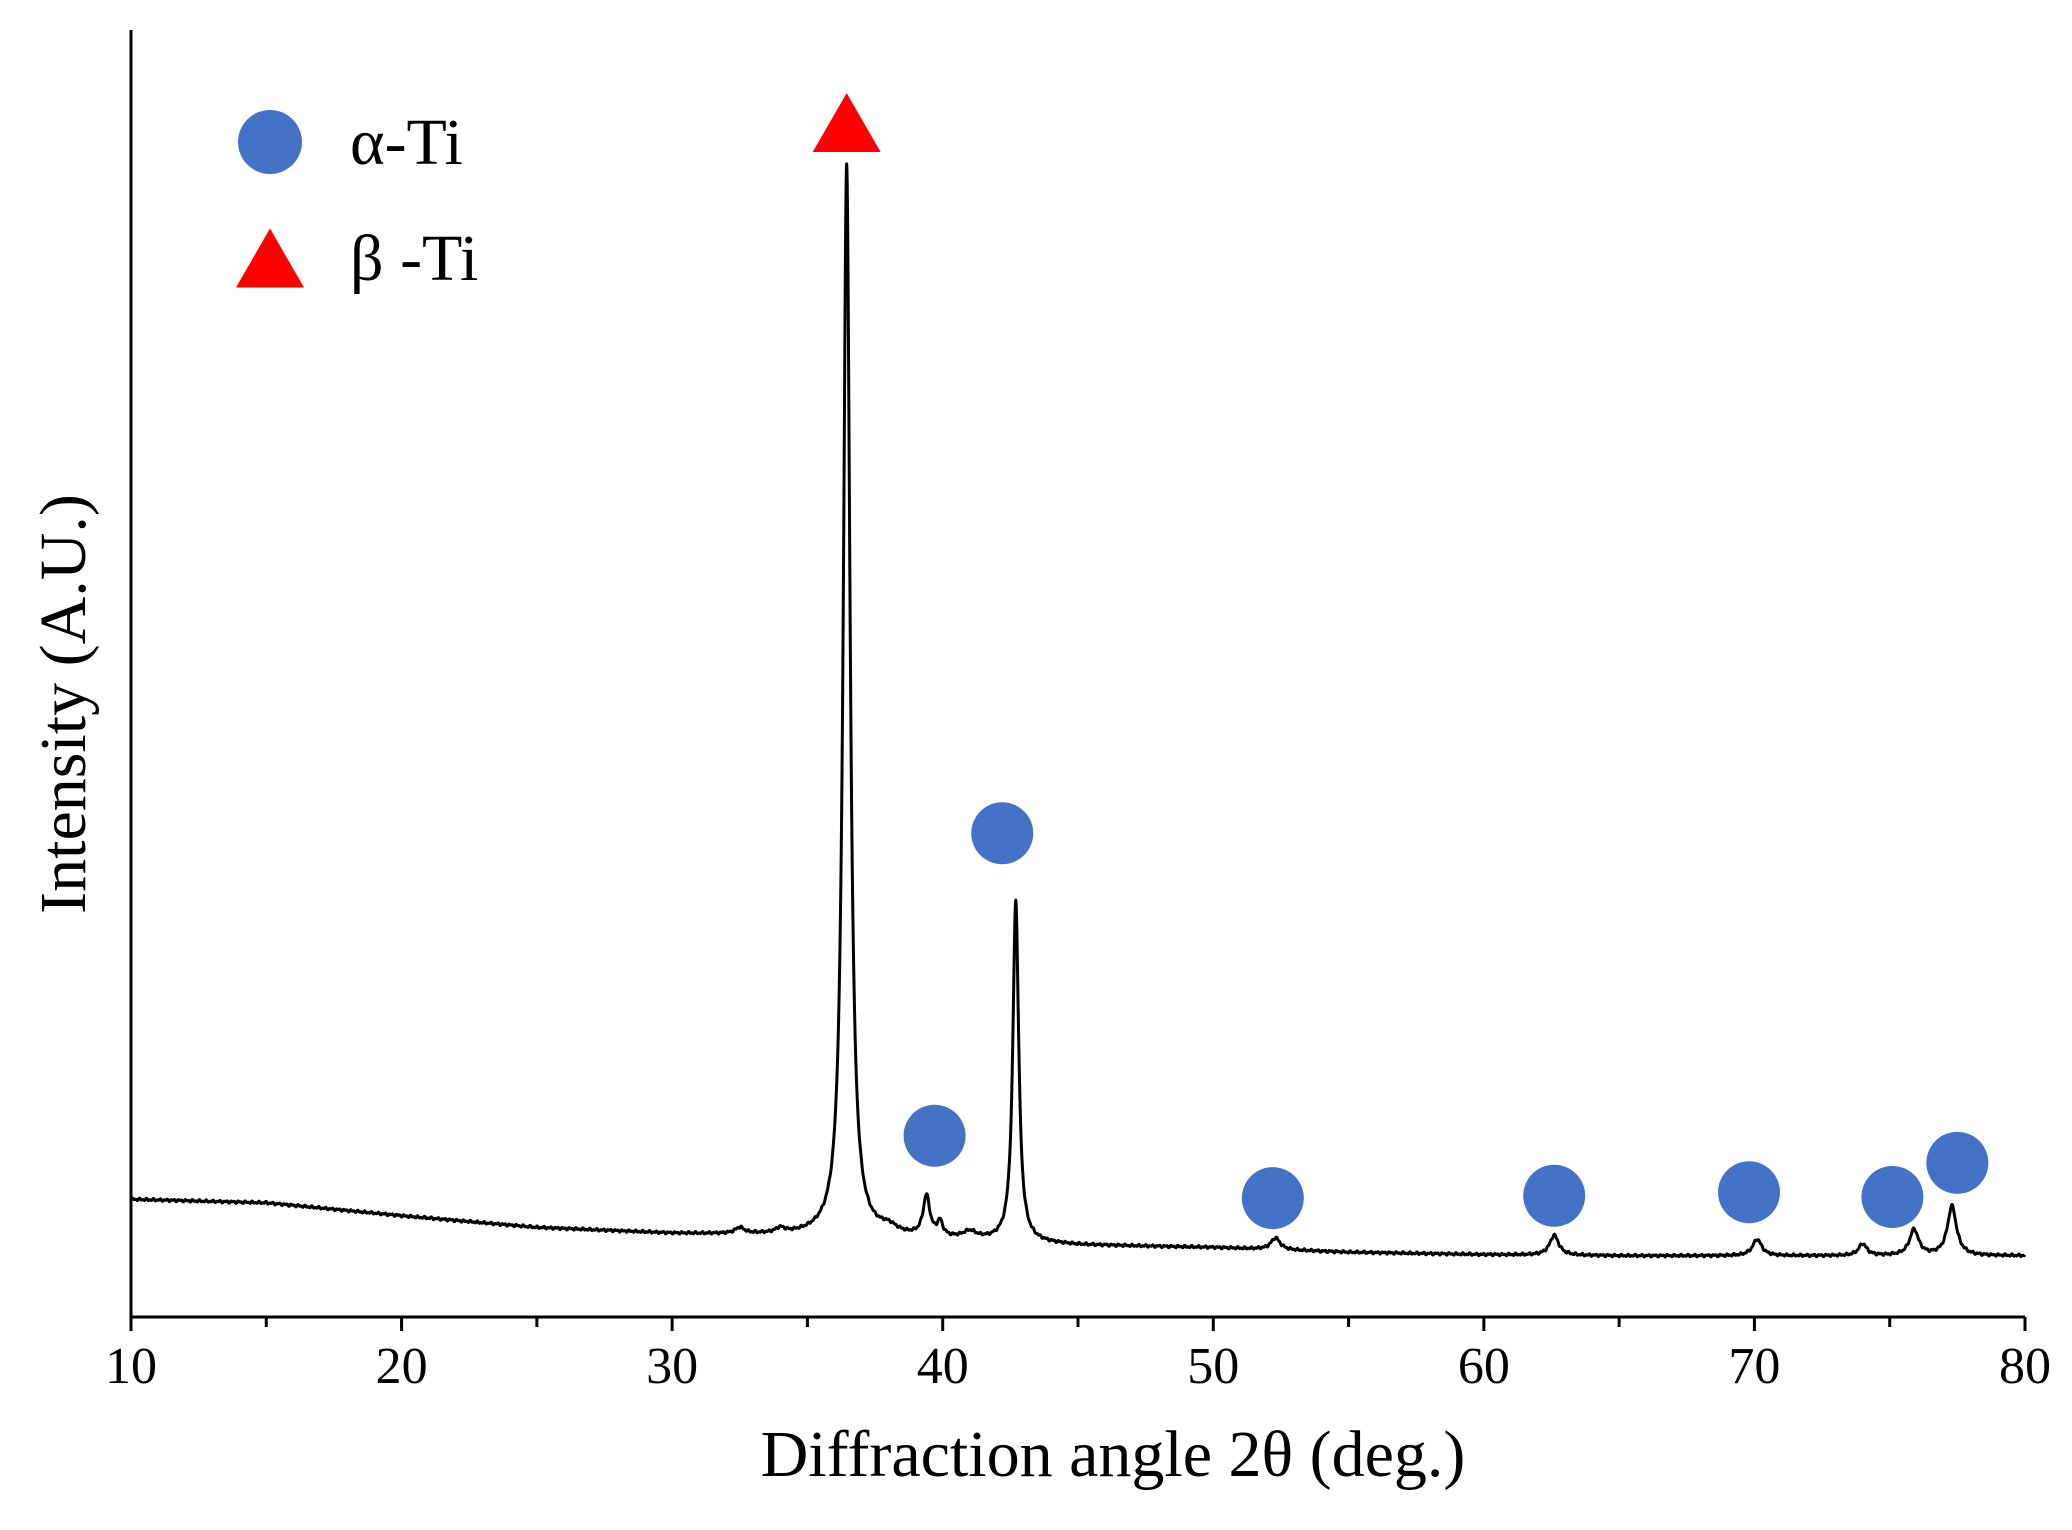 This screenshot has height=1530, width=2072. I want to click on x-tick-label: 60, so click(1484, 1366).